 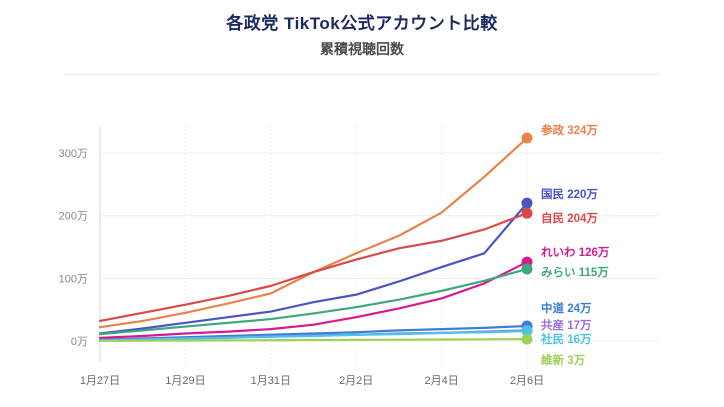 What do you see at coordinates (569, 131) in the screenshot?
I see `legend-item-参政: 参政 324万` at bounding box center [569, 131].